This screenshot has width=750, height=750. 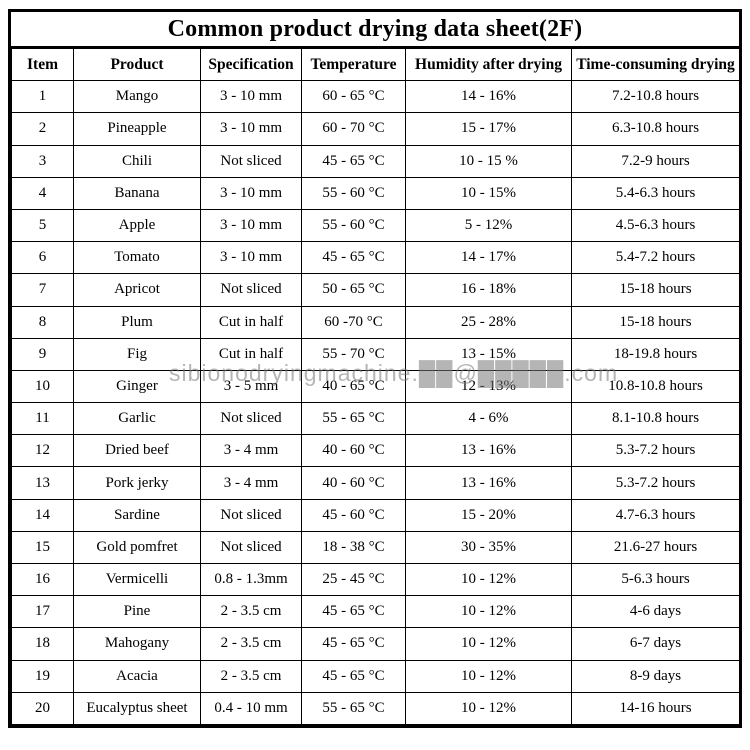 I want to click on table-cell: Pork jerky, so click(x=137, y=483).